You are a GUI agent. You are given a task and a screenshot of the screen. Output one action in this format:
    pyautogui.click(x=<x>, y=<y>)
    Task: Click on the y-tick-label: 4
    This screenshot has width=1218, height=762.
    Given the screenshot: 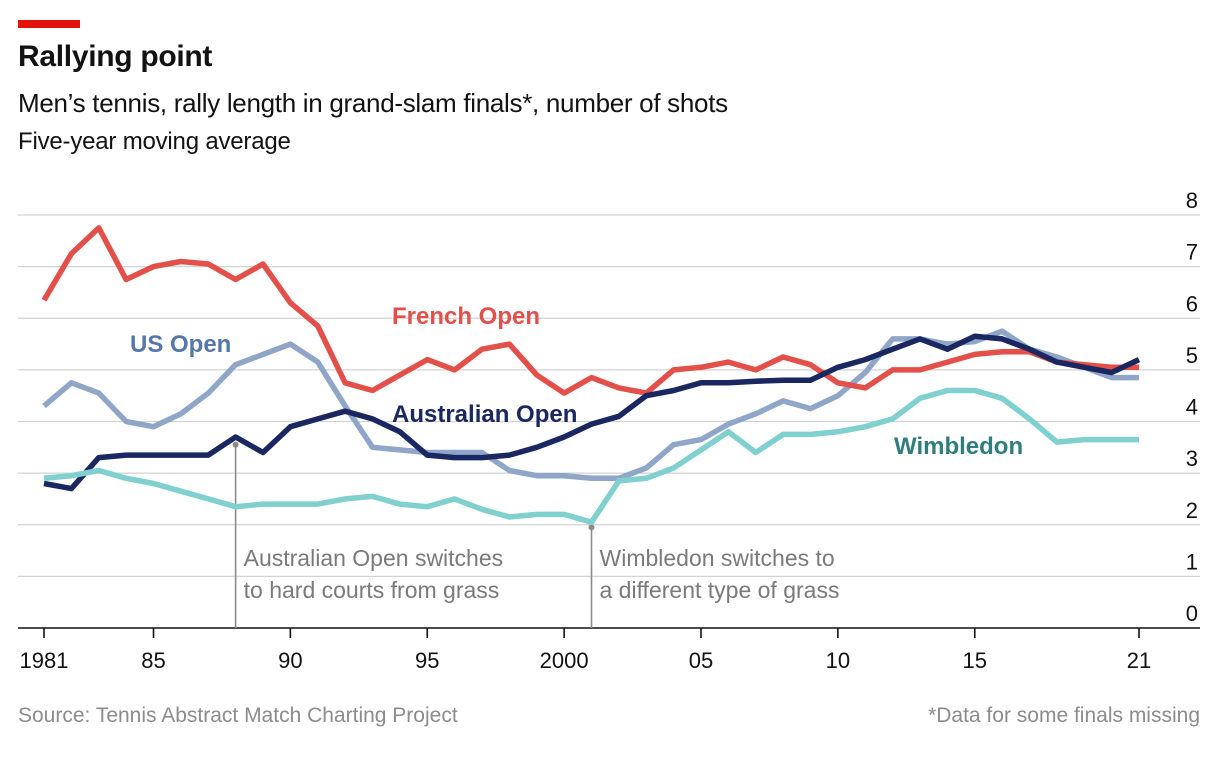 What is the action you would take?
    pyautogui.click(x=1192, y=407)
    